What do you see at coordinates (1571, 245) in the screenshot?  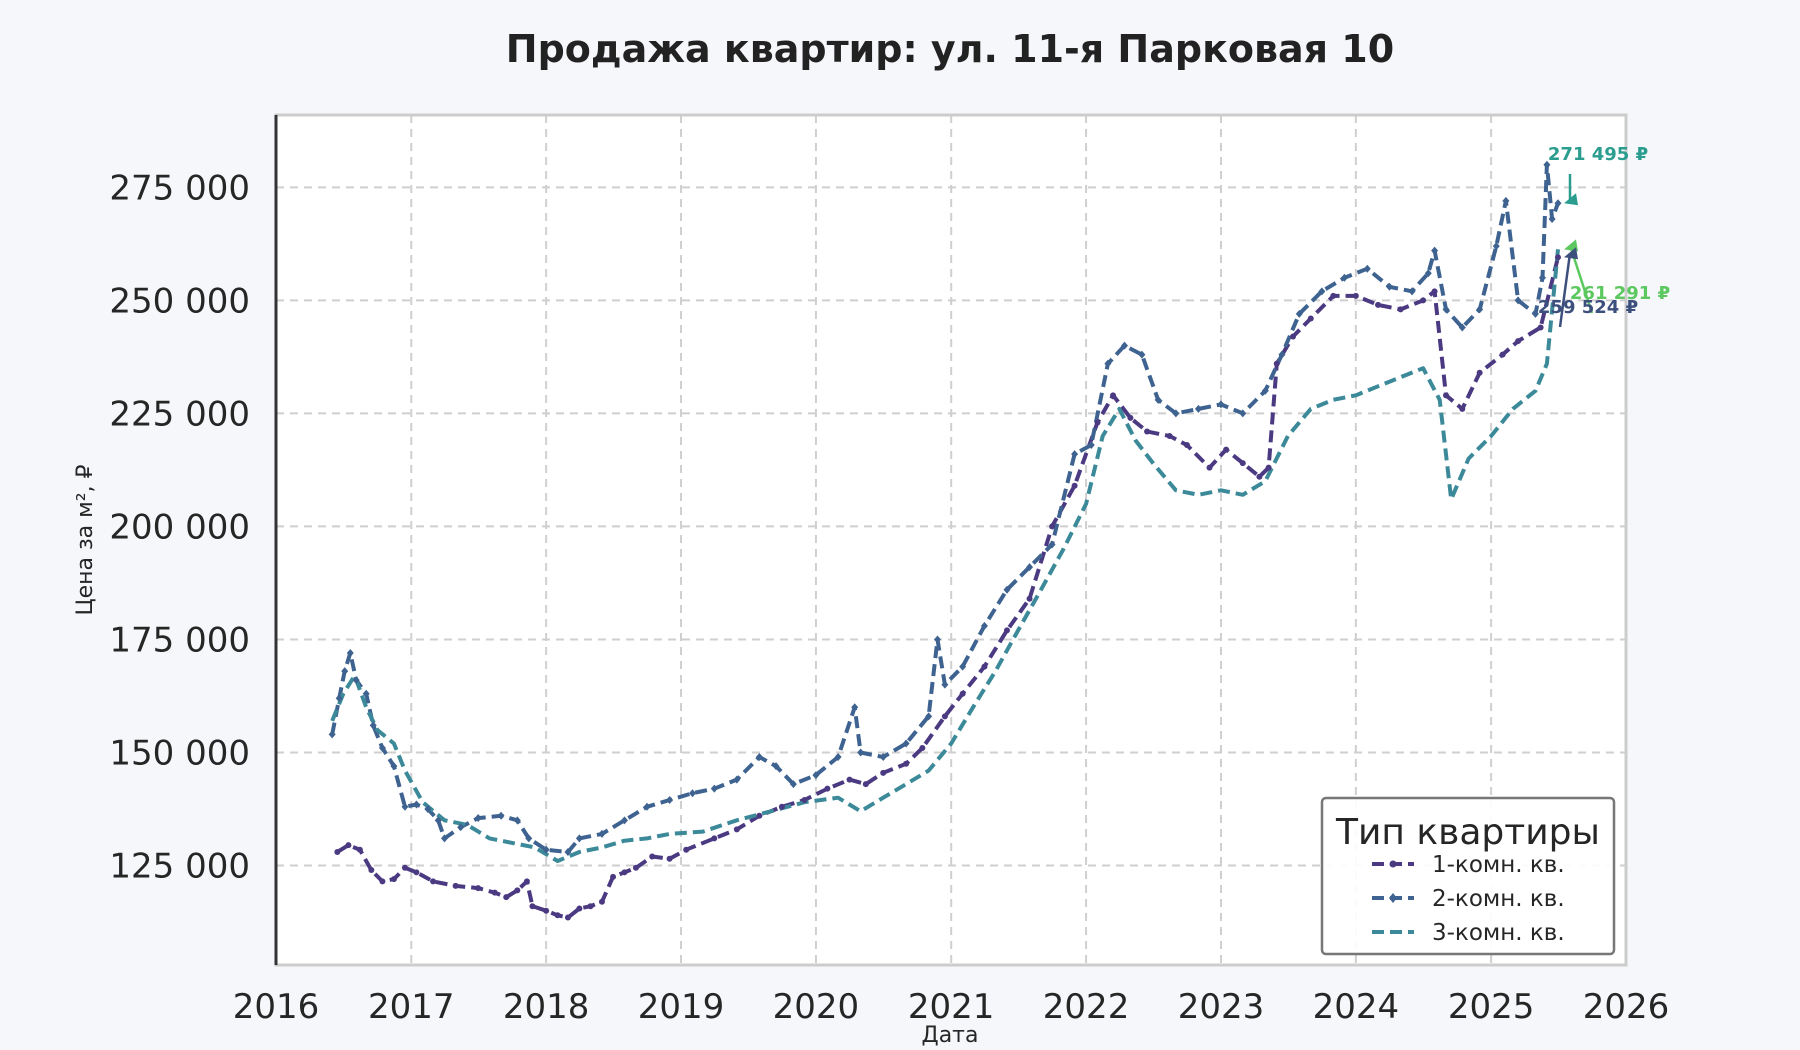 I see `annotation-arrowhead` at bounding box center [1571, 245].